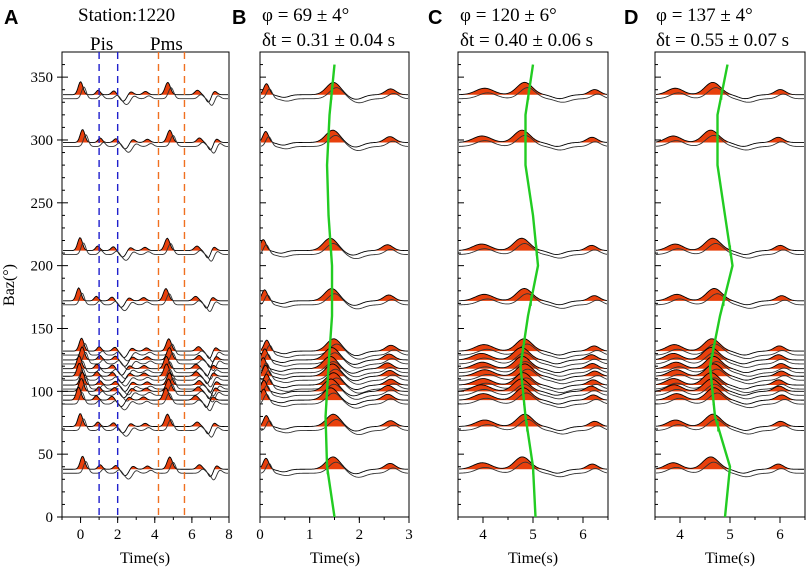 The image size is (809, 569). What do you see at coordinates (305, 15) in the screenshot?
I see `phi-b: φ = 69 ± 4°` at bounding box center [305, 15].